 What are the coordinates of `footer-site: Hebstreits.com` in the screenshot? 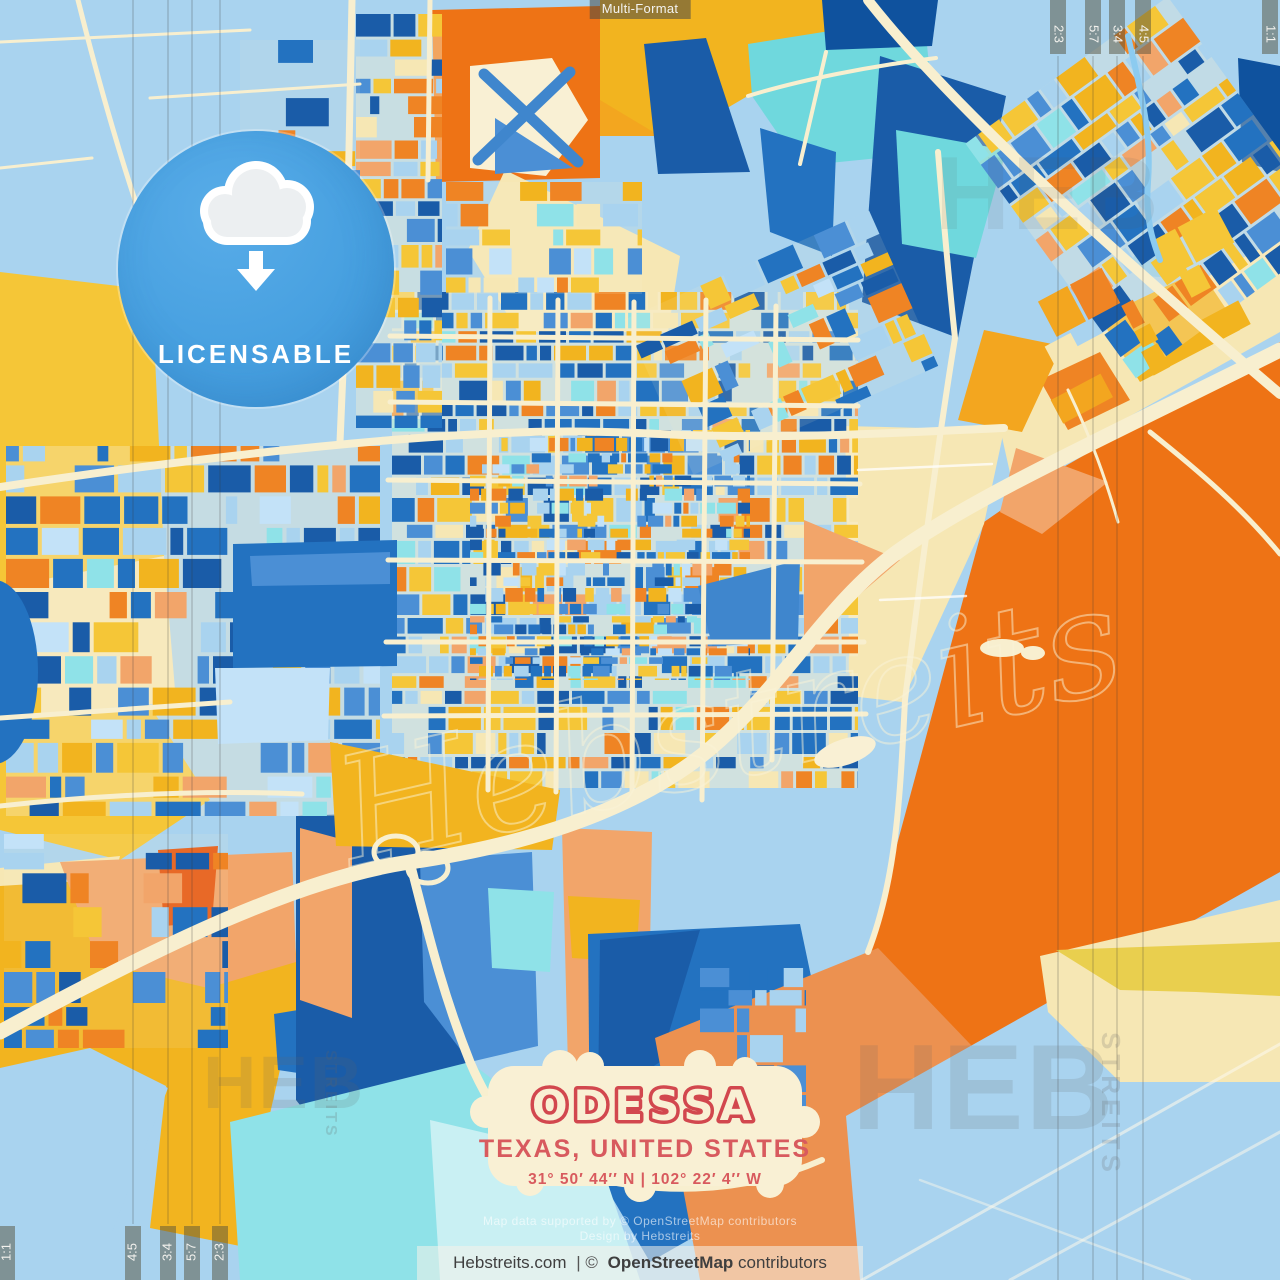 It's located at (510, 1262).